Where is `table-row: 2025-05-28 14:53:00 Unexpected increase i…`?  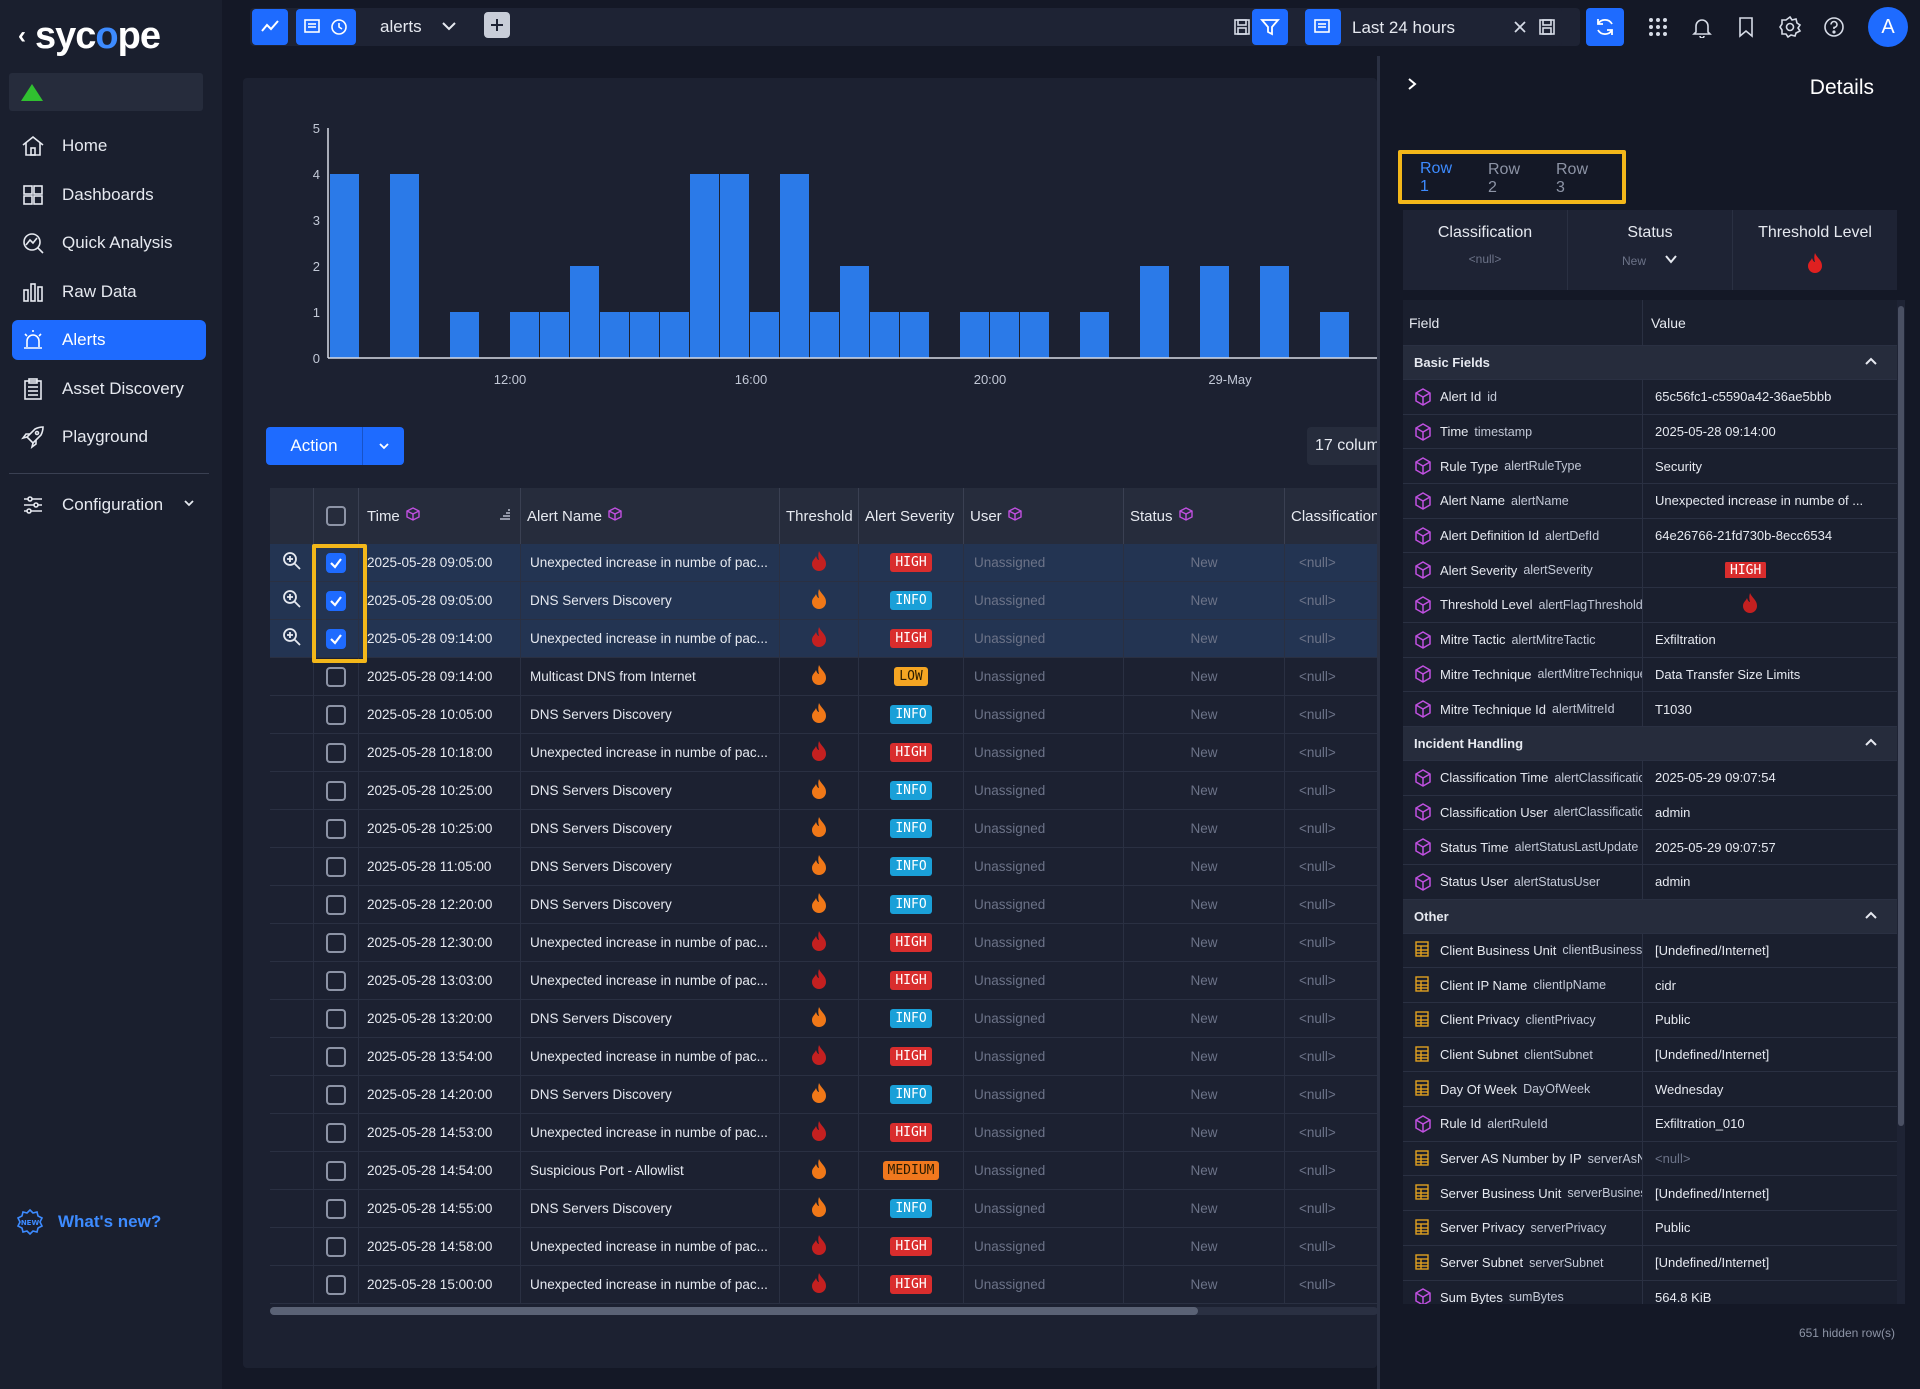
table-row: 2025-05-28 14:53:00 Unexpected increase i… is located at coordinates (824, 1132).